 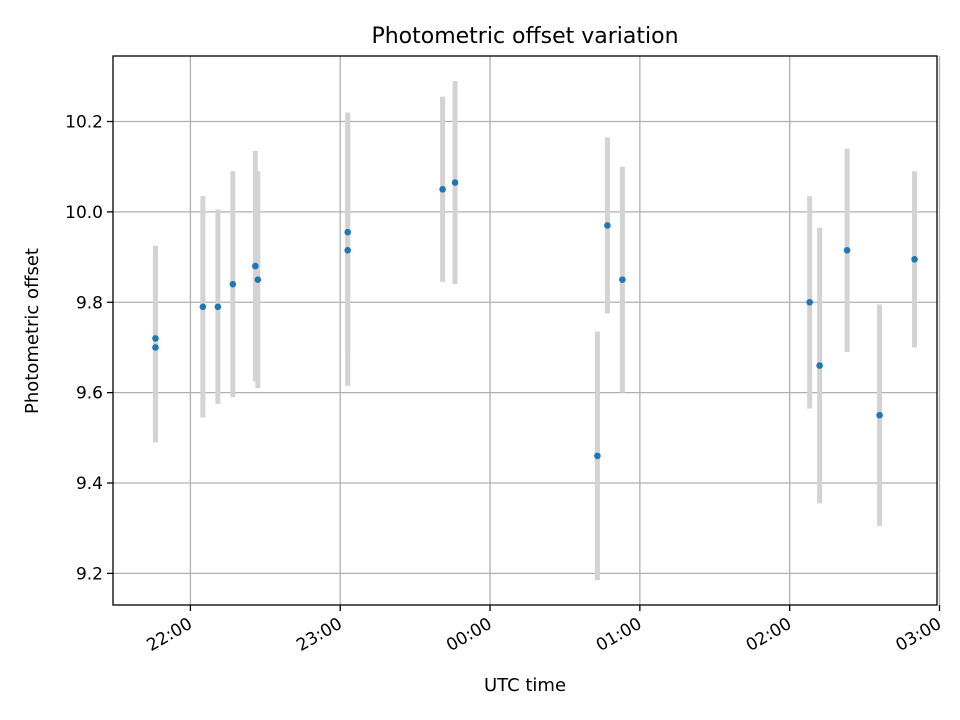 What do you see at coordinates (89, 484) in the screenshot?
I see `y-tick-label: 9.4` at bounding box center [89, 484].